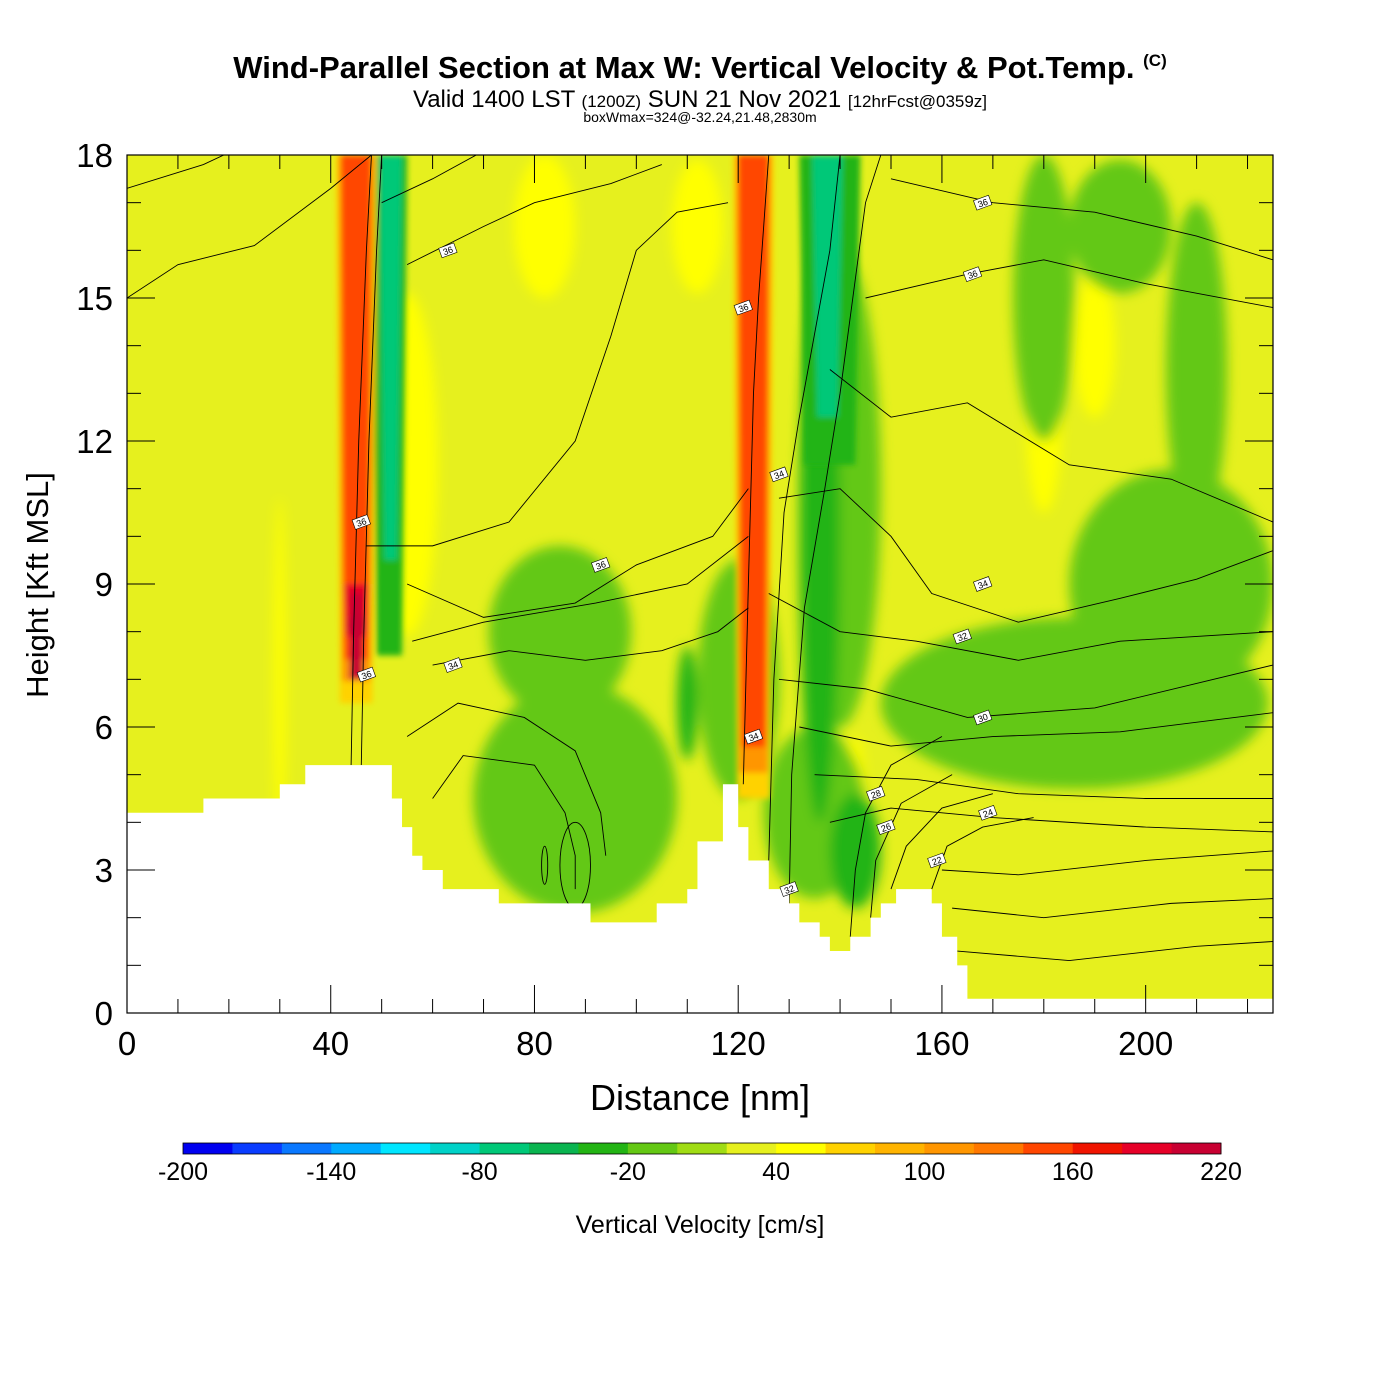 The image size is (1400, 1400). What do you see at coordinates (94, 441) in the screenshot?
I see `y-tick-label: 12` at bounding box center [94, 441].